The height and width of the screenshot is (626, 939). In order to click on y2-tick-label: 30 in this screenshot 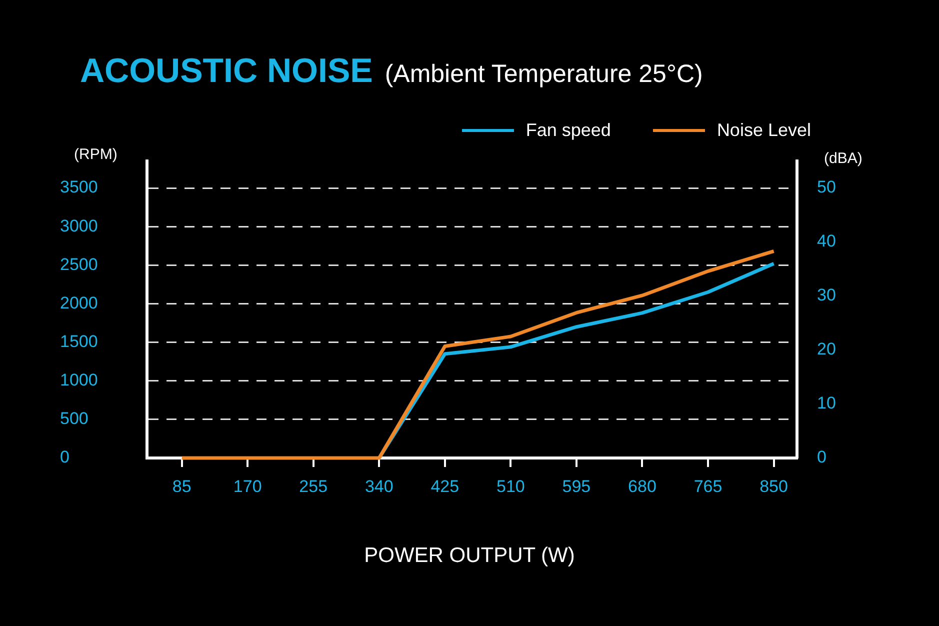, I will do `click(826, 295)`.